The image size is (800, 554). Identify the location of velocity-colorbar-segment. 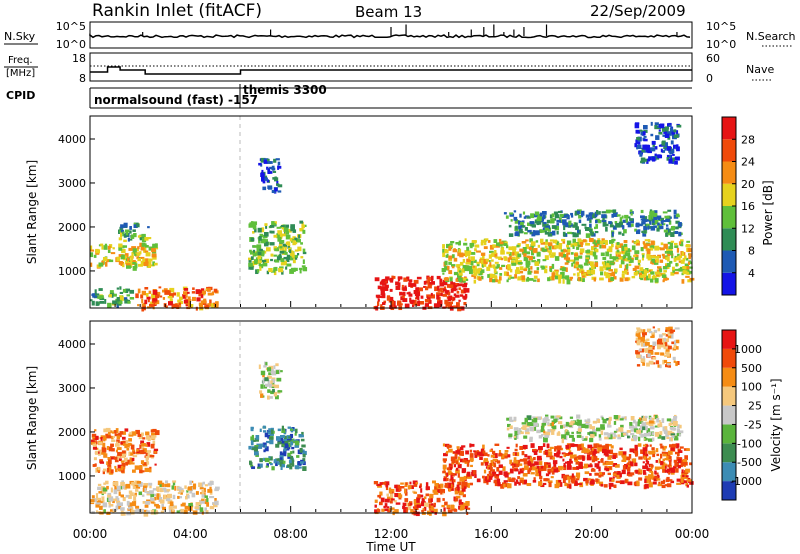
(729, 339).